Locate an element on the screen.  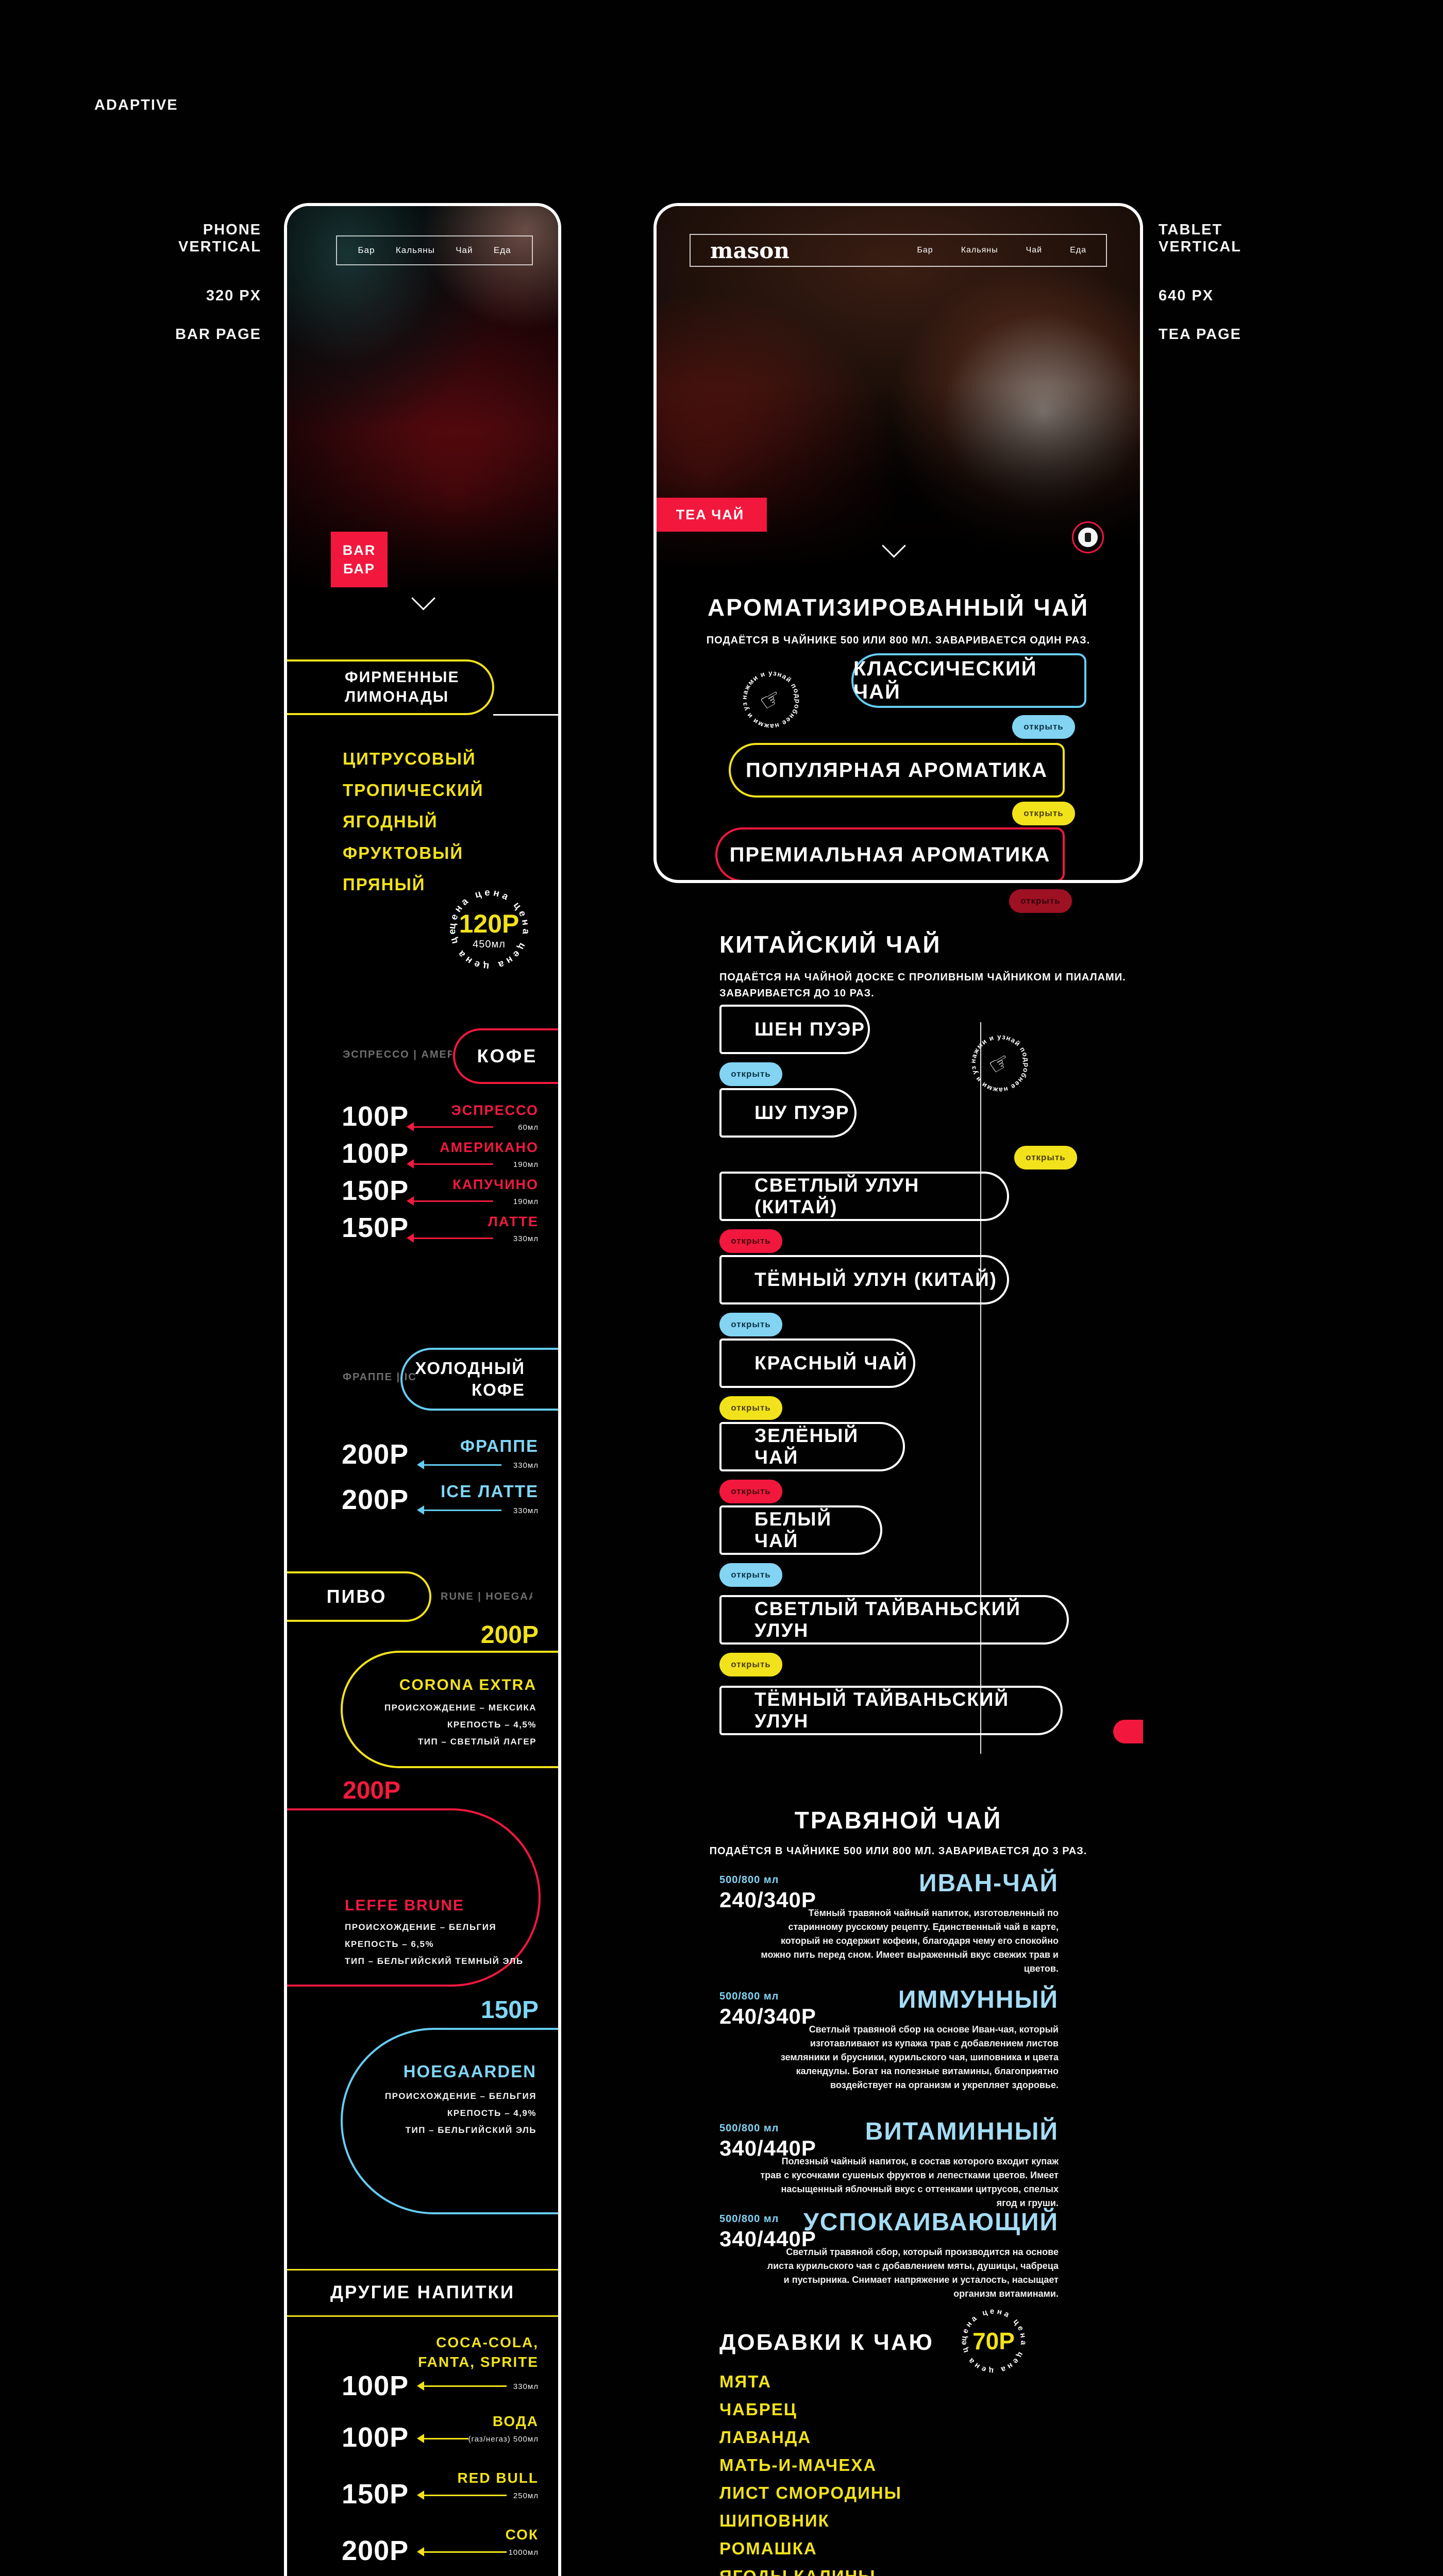
coffee-ticker: ЭСПРЕССО | АМЕРИК is located at coordinates (397, 1054).